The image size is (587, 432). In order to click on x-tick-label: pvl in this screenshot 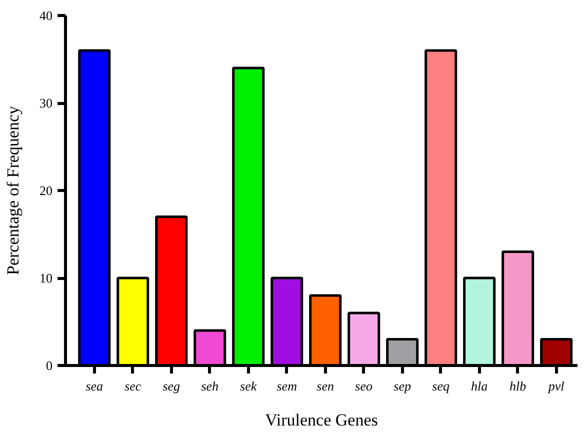, I will do `click(556, 386)`.